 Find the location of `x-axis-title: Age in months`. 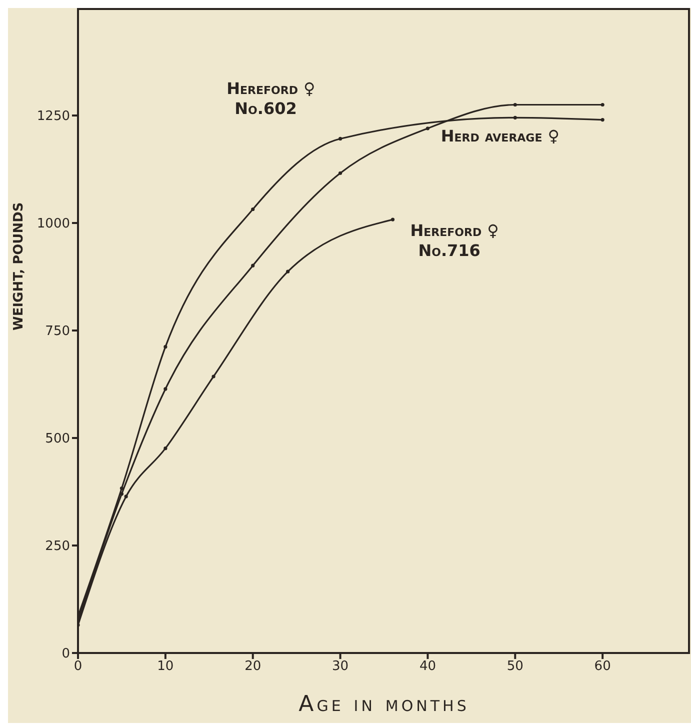

x-axis-title: Age in months is located at coordinates (384, 704).